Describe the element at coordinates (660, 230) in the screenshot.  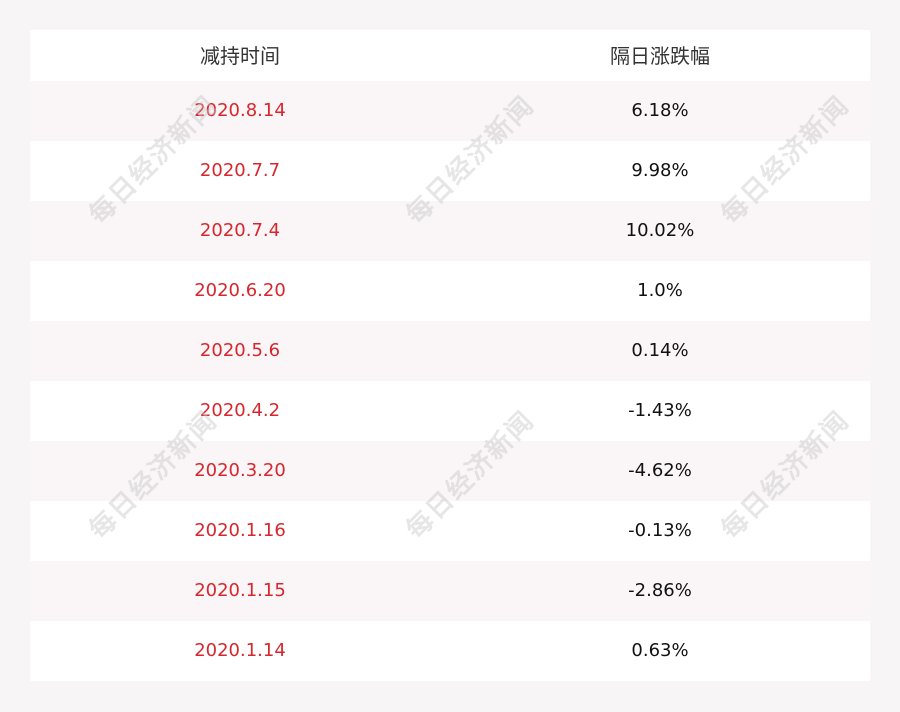
I see `row-change: 10.02%` at that location.